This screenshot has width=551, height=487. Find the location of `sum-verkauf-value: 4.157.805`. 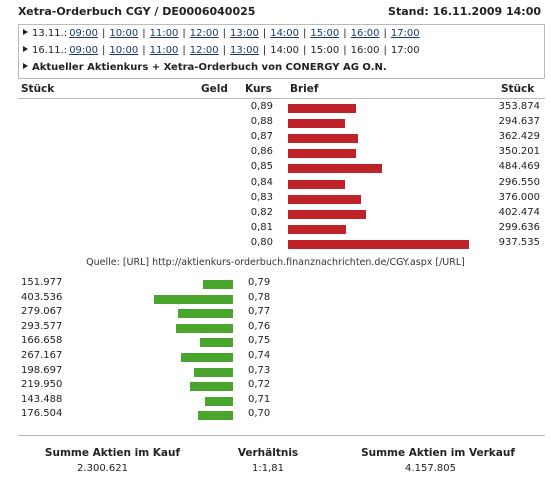

sum-verkauf-value: 4.157.805 is located at coordinates (430, 468).